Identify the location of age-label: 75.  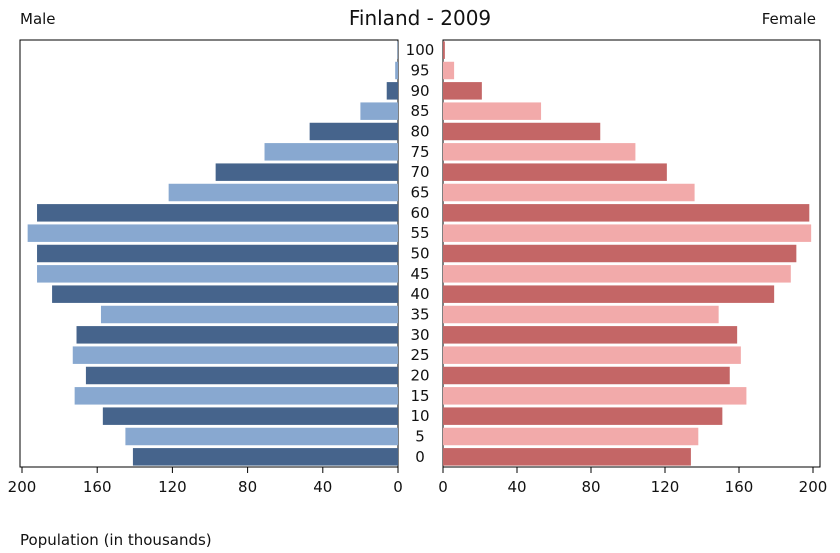
(419, 152).